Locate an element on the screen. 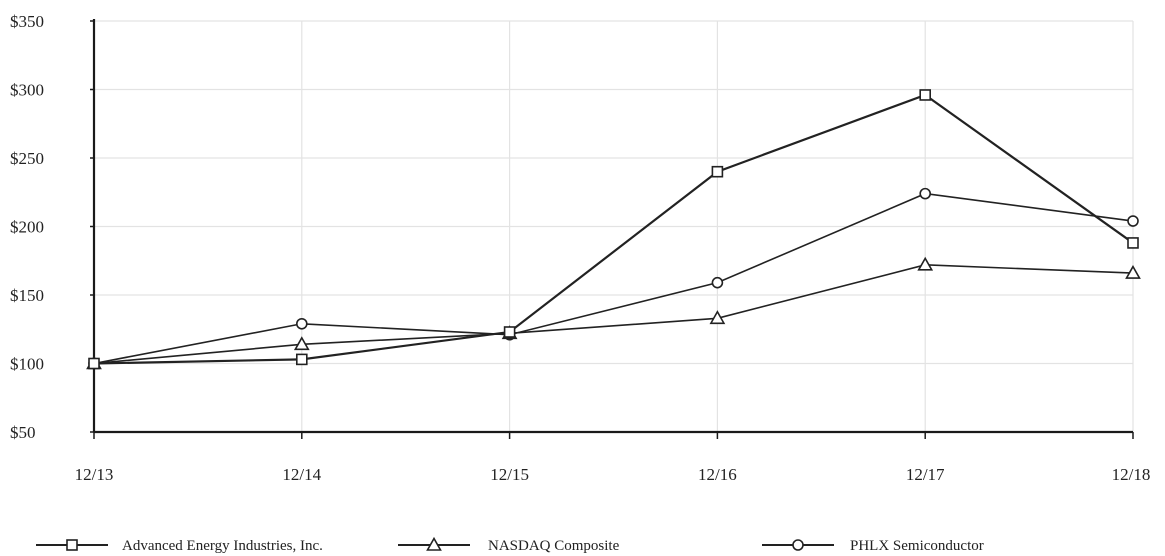 The height and width of the screenshot is (556, 1165). x-tick-label: 12/13 is located at coordinates (94, 474).